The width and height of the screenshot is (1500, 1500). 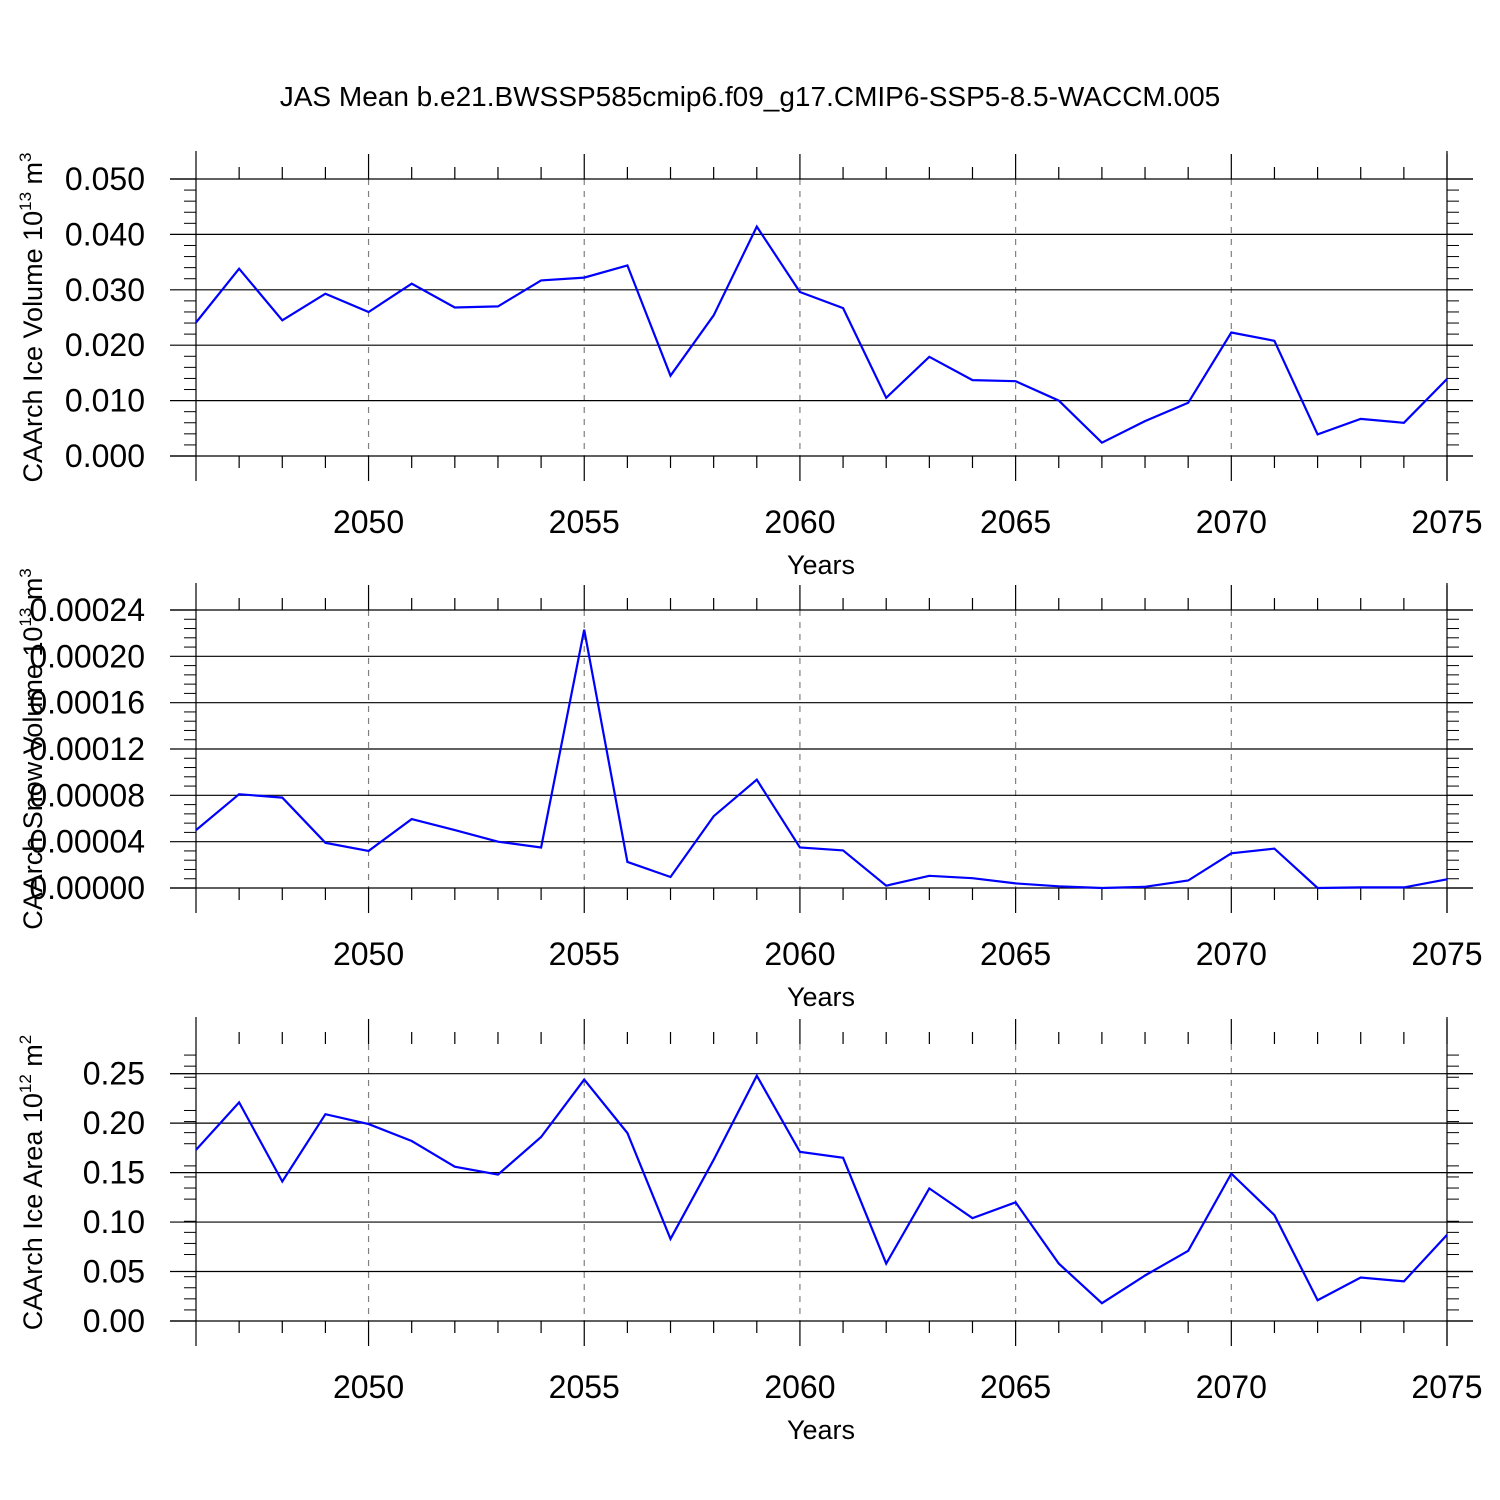 I want to click on y-tick-label: 0.00024, so click(x=87, y=610).